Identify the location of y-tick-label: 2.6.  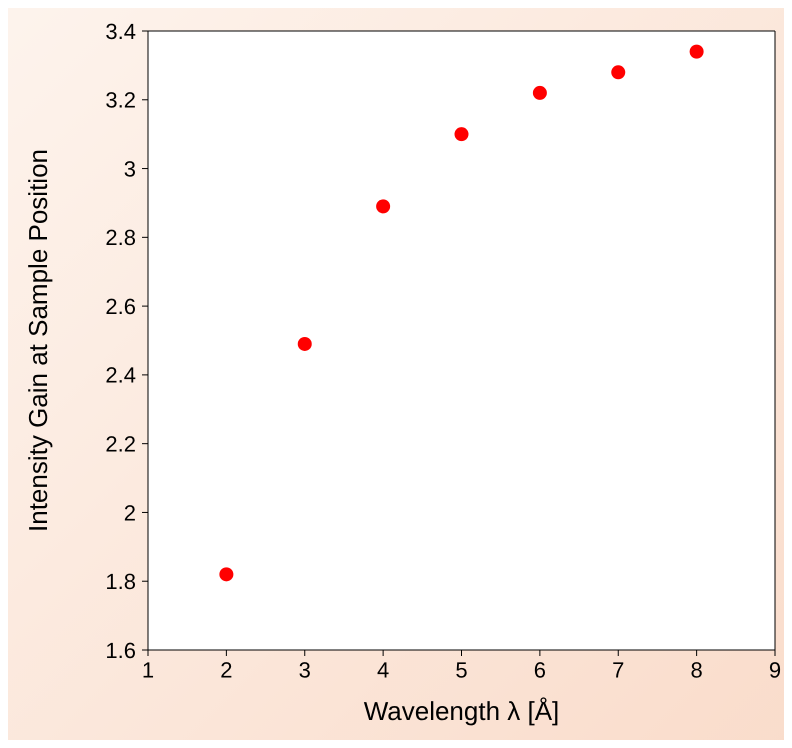
(120, 306).